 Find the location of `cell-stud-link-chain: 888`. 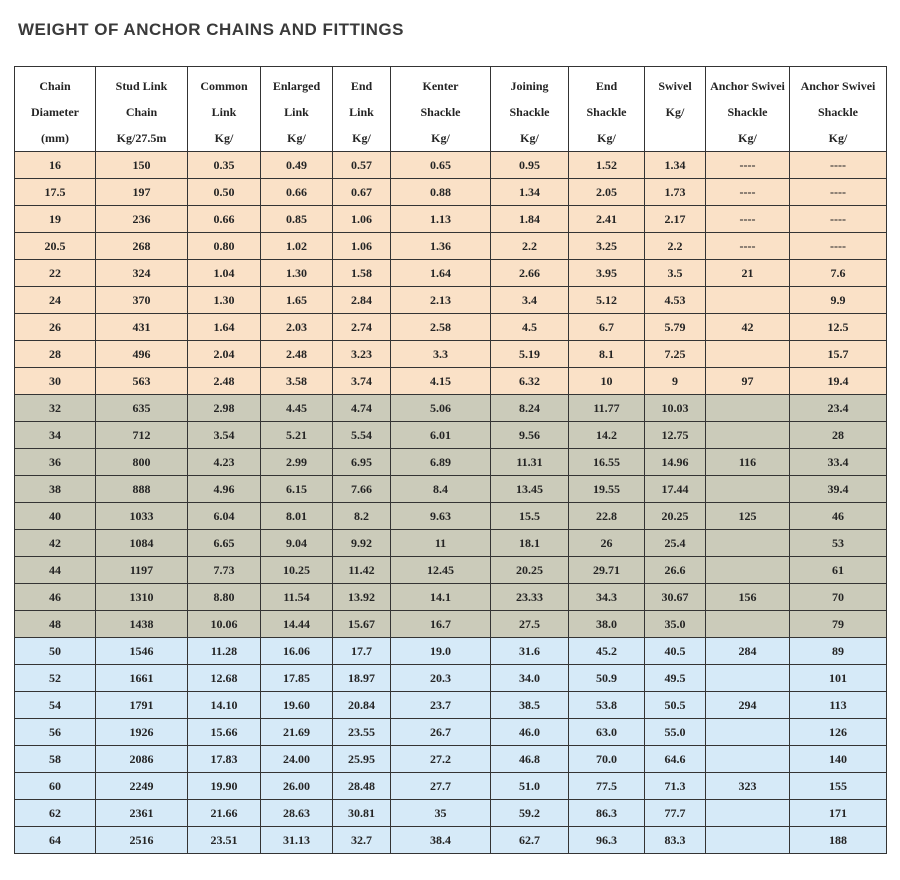

cell-stud-link-chain: 888 is located at coordinates (141, 489).